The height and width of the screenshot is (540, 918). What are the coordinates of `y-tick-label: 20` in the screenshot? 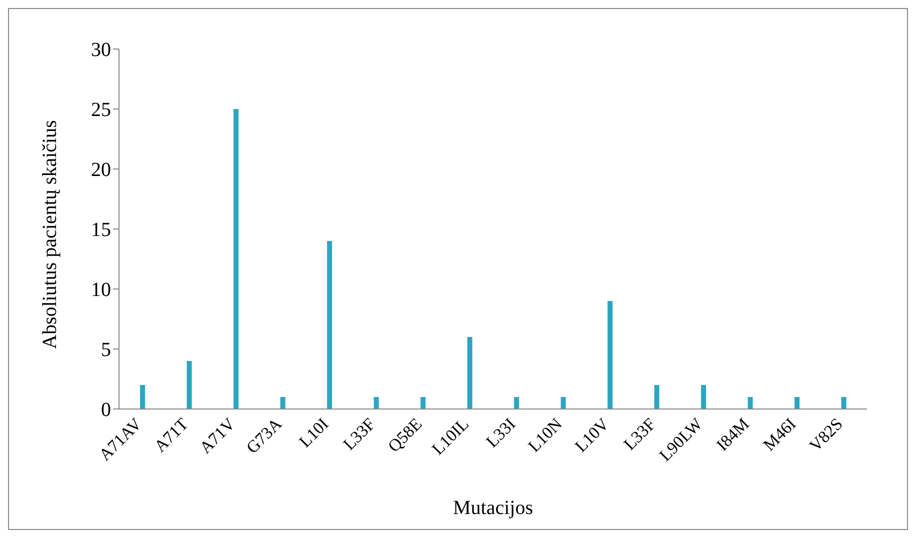 It's located at (101, 170).